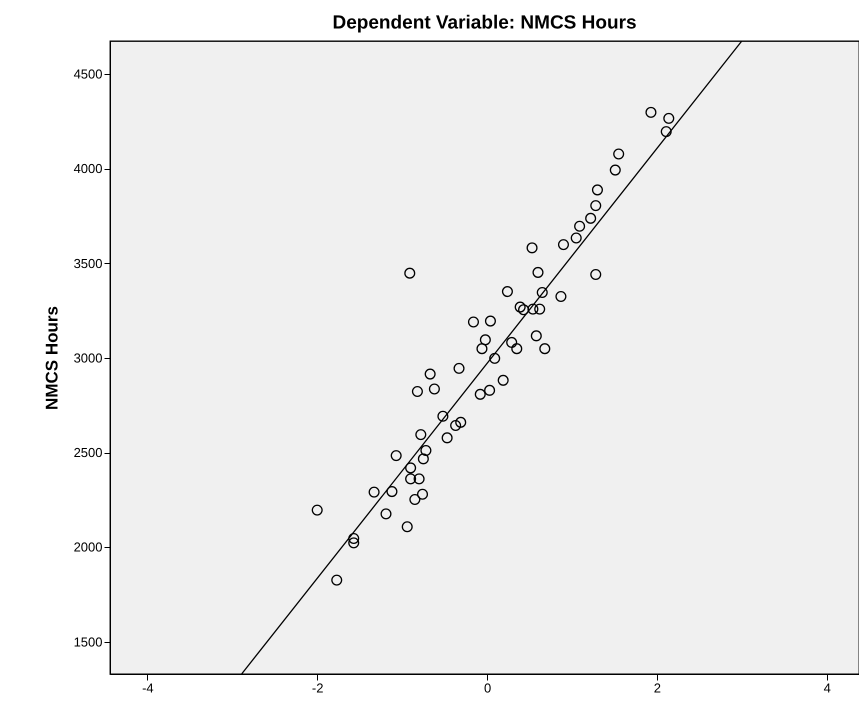 This screenshot has width=859, height=706. What do you see at coordinates (88, 547) in the screenshot?
I see `y-tick-label: 2000` at bounding box center [88, 547].